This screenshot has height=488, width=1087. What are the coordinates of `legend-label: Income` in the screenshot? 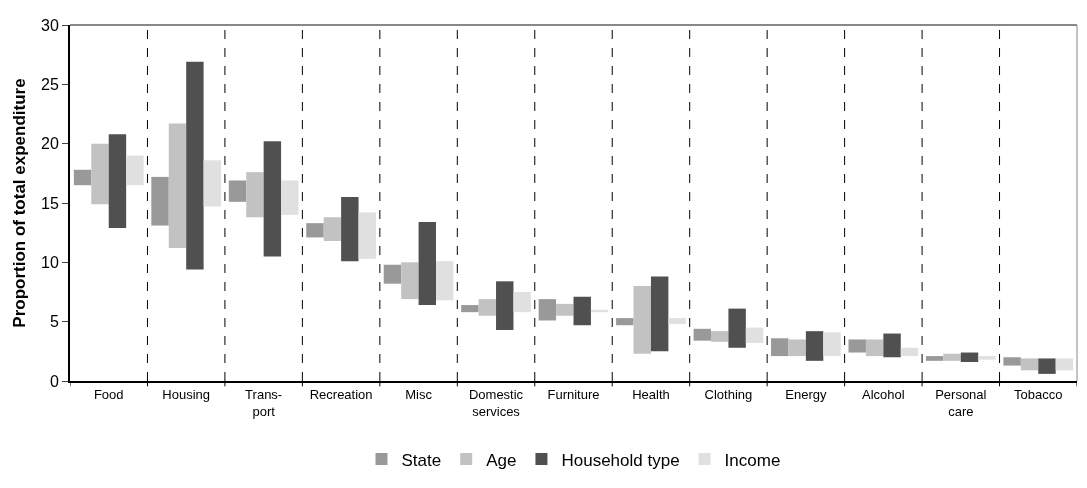 It's located at (752, 460).